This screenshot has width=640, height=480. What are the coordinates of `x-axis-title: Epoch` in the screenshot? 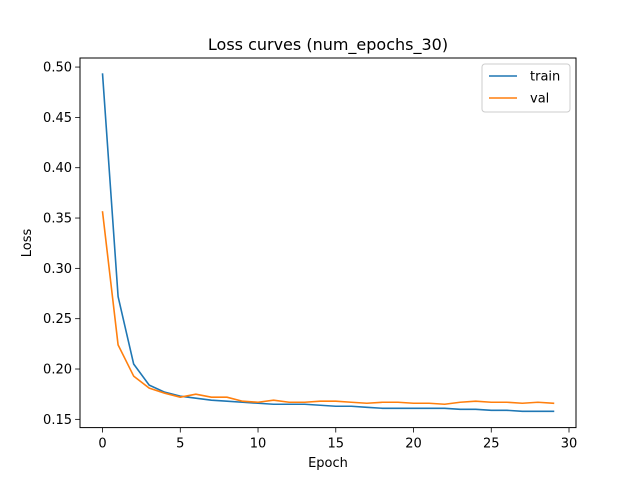 It's located at (328, 463).